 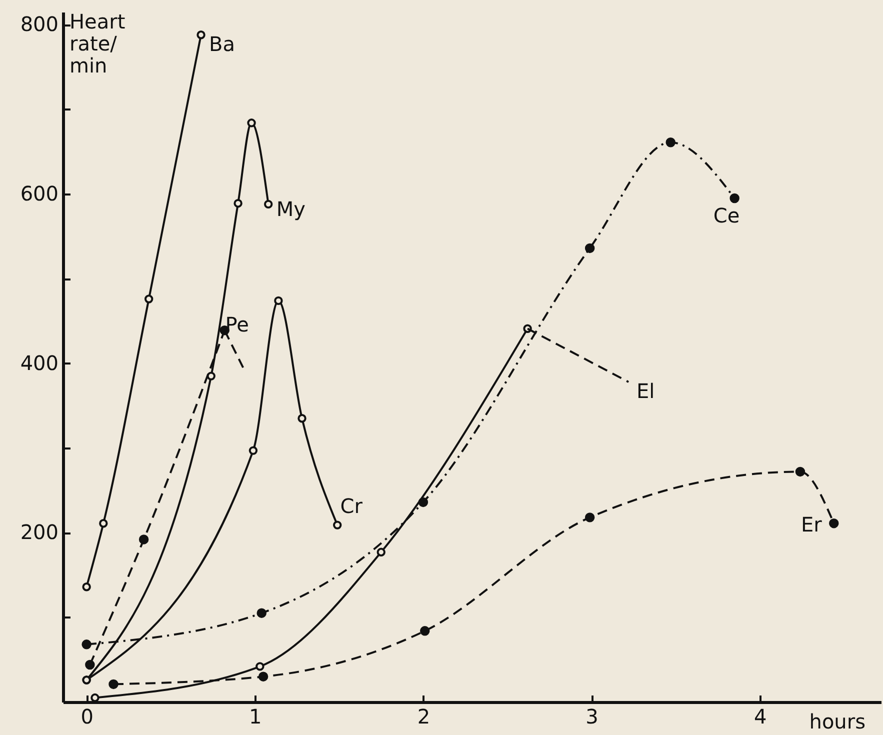 What do you see at coordinates (592, 716) in the screenshot?
I see `x-tick-label: 3` at bounding box center [592, 716].